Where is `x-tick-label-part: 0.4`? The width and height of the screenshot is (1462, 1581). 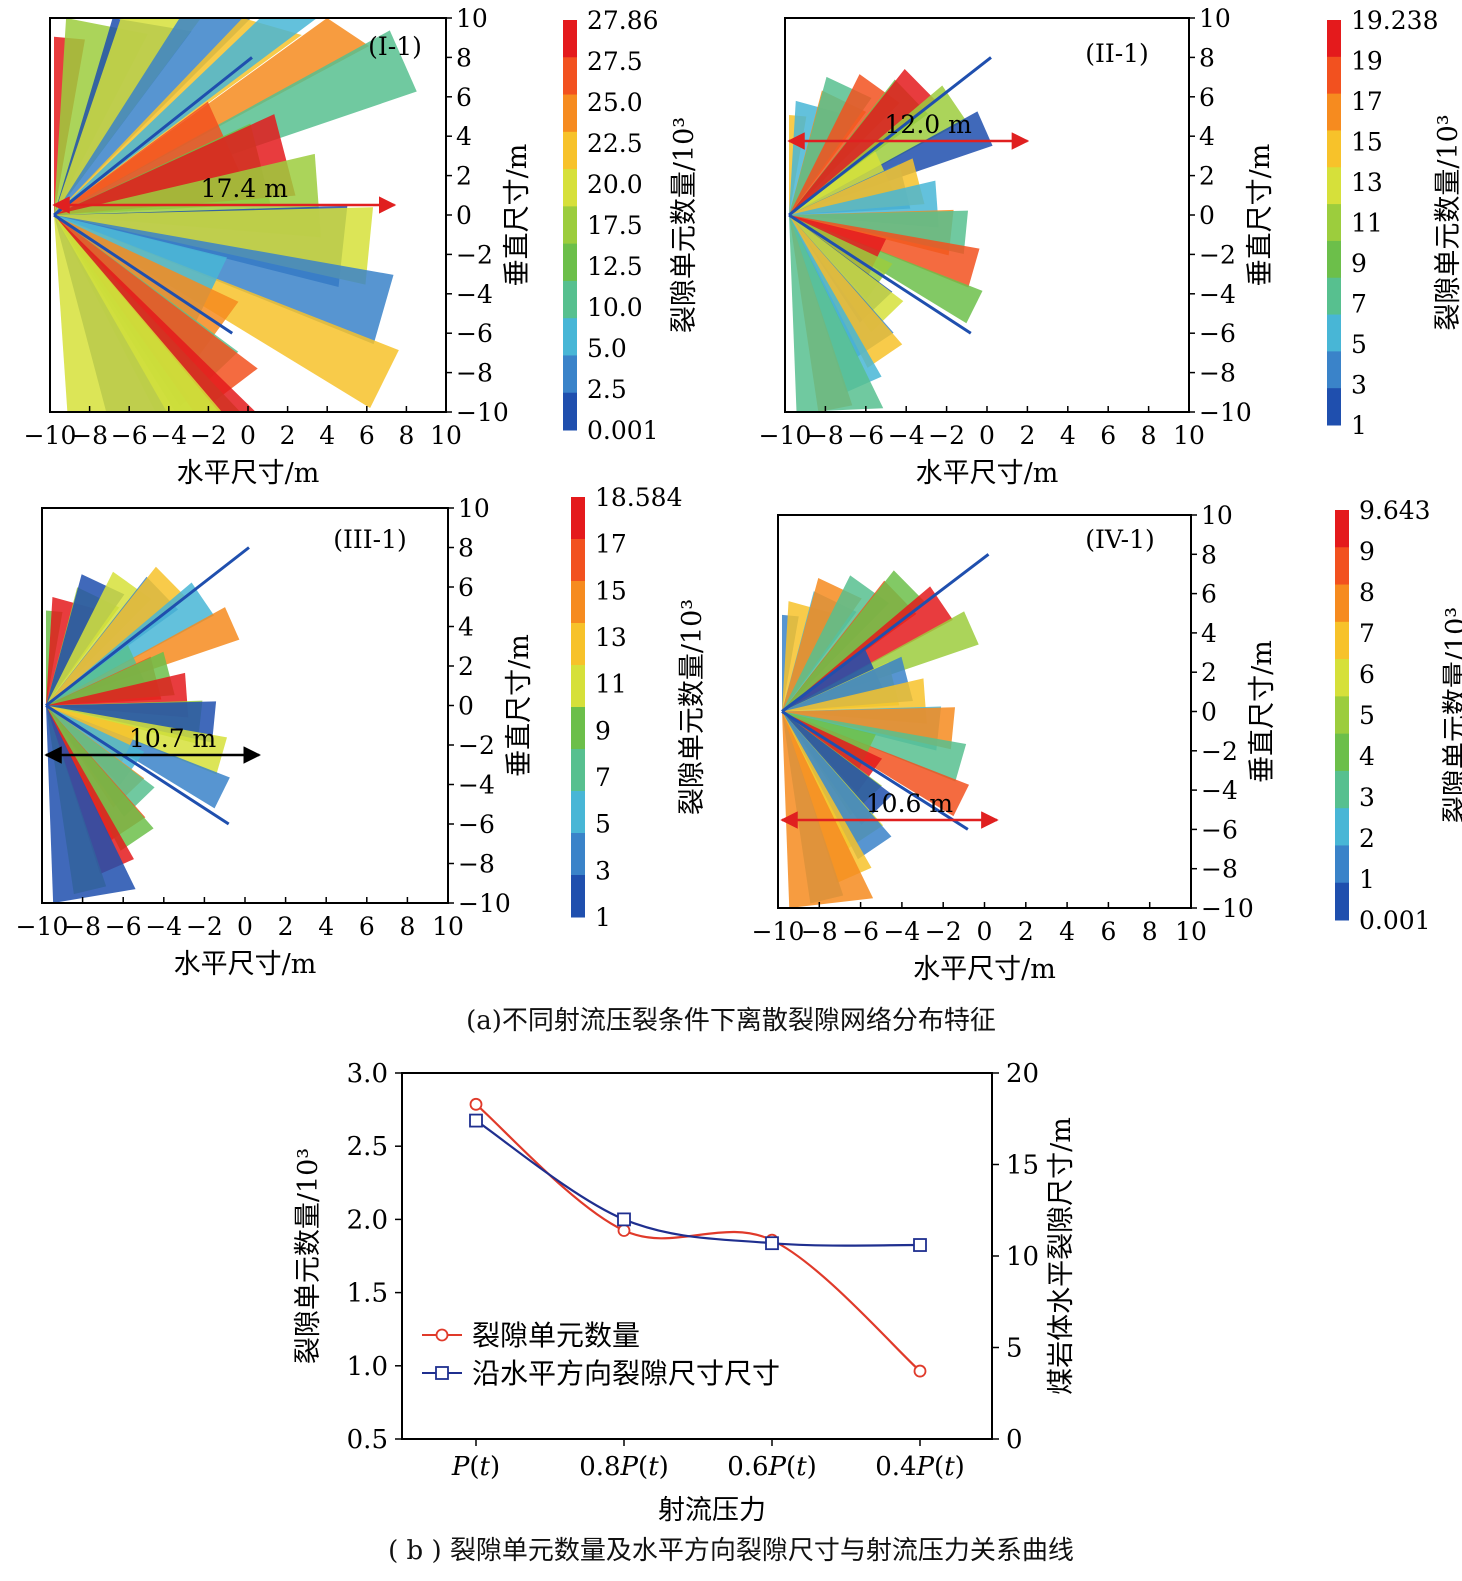 x-tick-label-part: 0.4 is located at coordinates (895, 1467).